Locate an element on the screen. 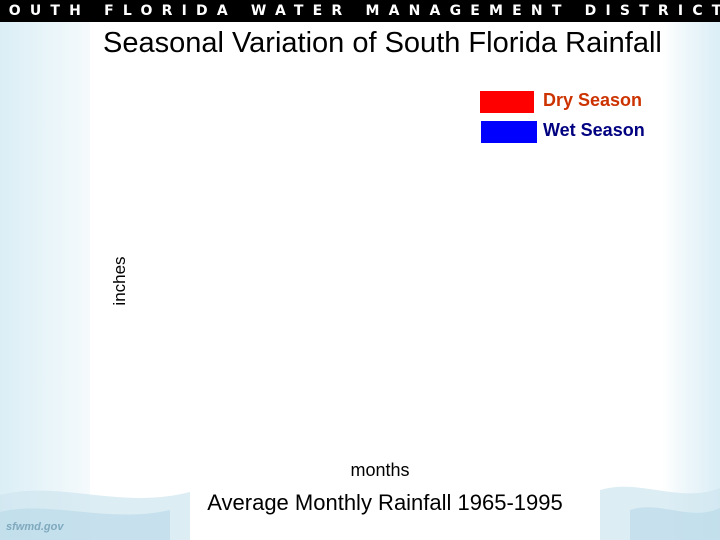  left-decorative-strip is located at coordinates (45, 281).